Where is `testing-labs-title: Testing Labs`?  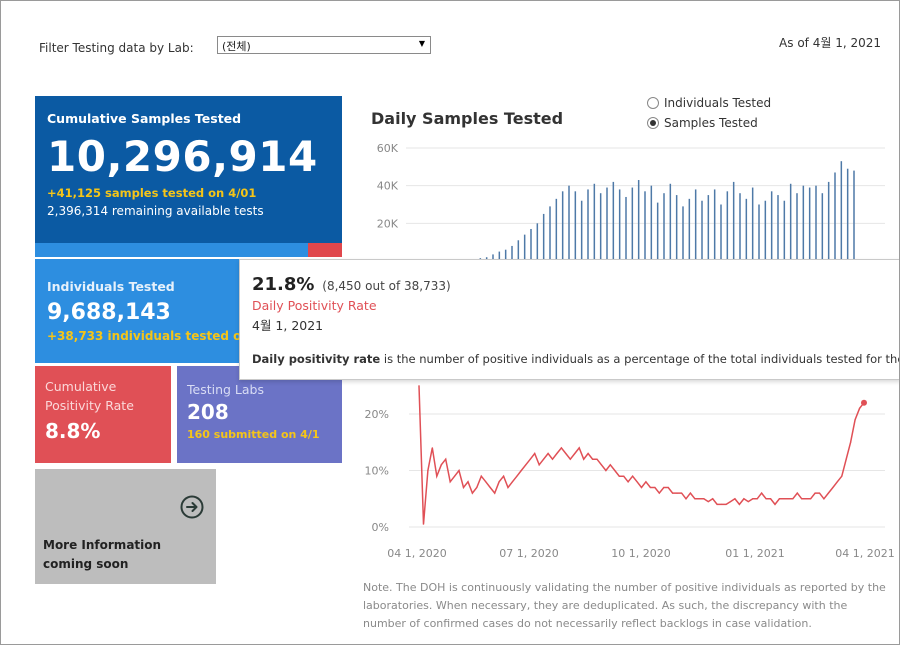 testing-labs-title: Testing Labs is located at coordinates (225, 389).